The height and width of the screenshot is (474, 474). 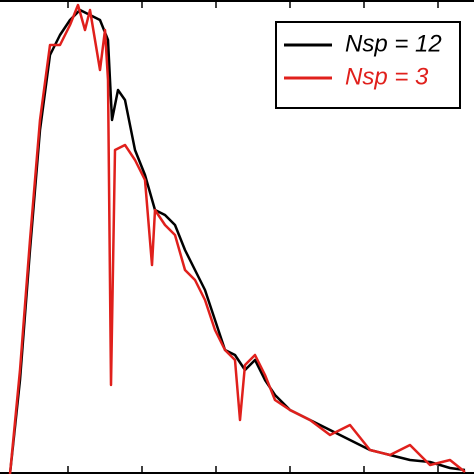 I want to click on legend-label: Nsp = 12, so click(x=393, y=43).